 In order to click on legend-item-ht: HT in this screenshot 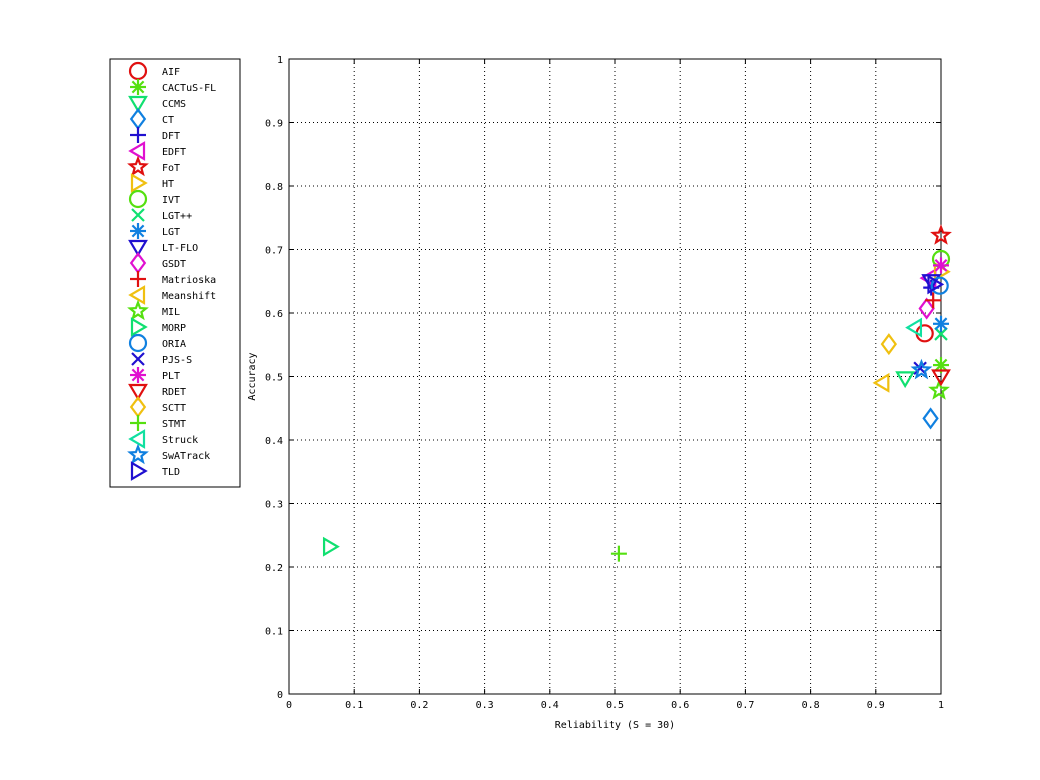, I will do `click(152, 183)`.